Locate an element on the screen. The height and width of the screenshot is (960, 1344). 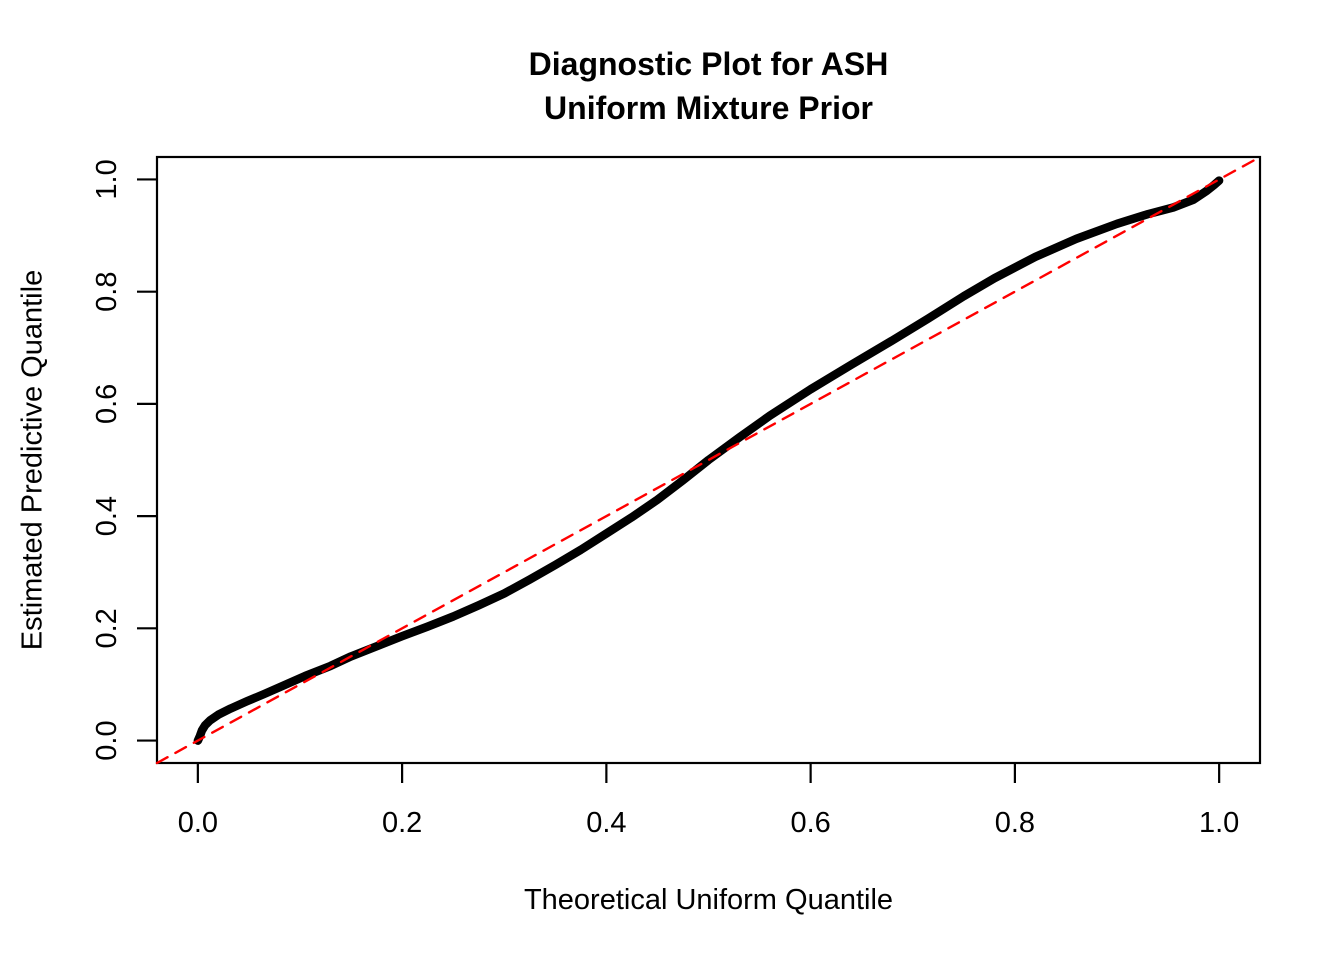
x-tick-label-0.8: 0.8 is located at coordinates (1015, 823).